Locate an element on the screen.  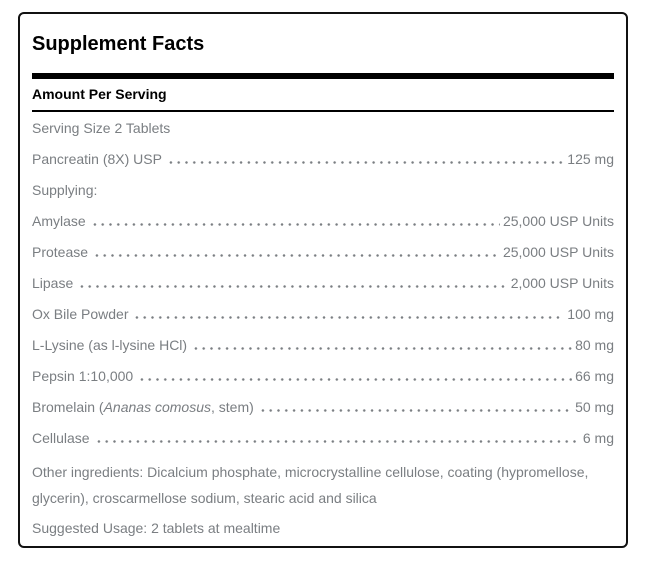
ingredient-label: Supplying: is located at coordinates (65, 189).